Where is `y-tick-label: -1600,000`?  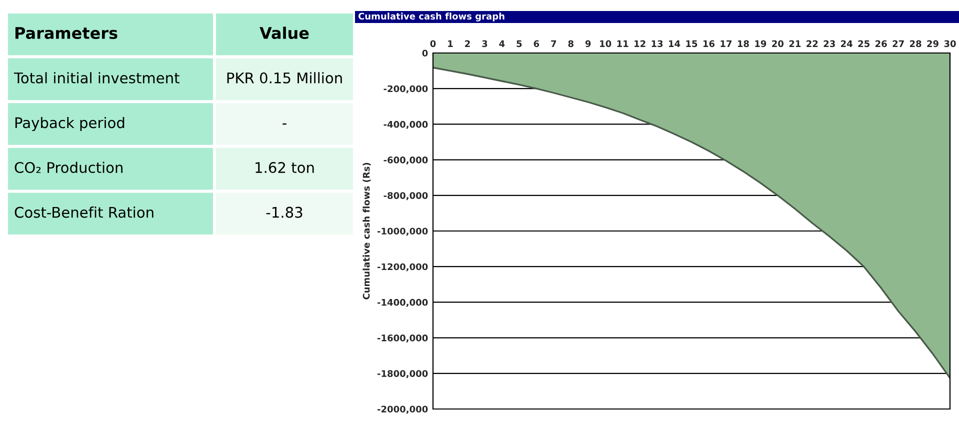 y-tick-label: -1600,000 is located at coordinates (402, 338).